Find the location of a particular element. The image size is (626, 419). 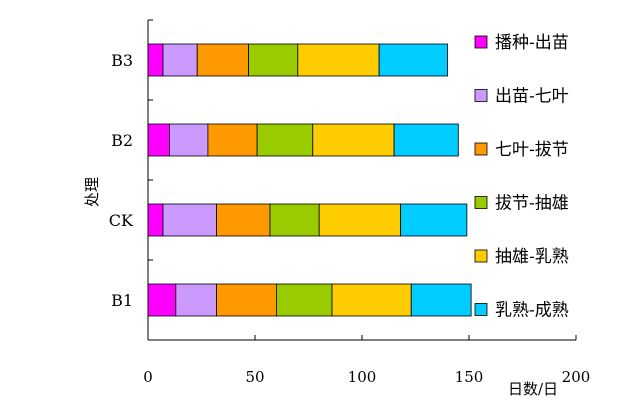

x-axis-label: 日数/日 is located at coordinates (533, 389).